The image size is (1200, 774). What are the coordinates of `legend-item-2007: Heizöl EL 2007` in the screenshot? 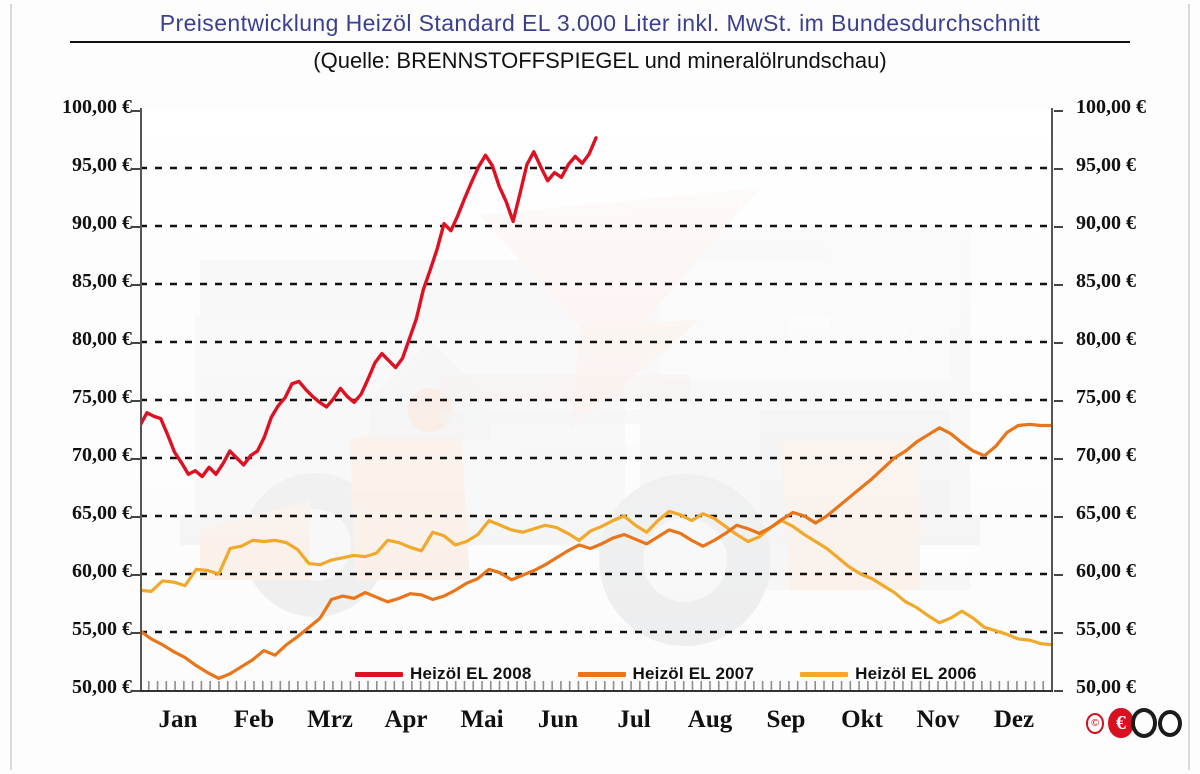 It's located at (666, 674).